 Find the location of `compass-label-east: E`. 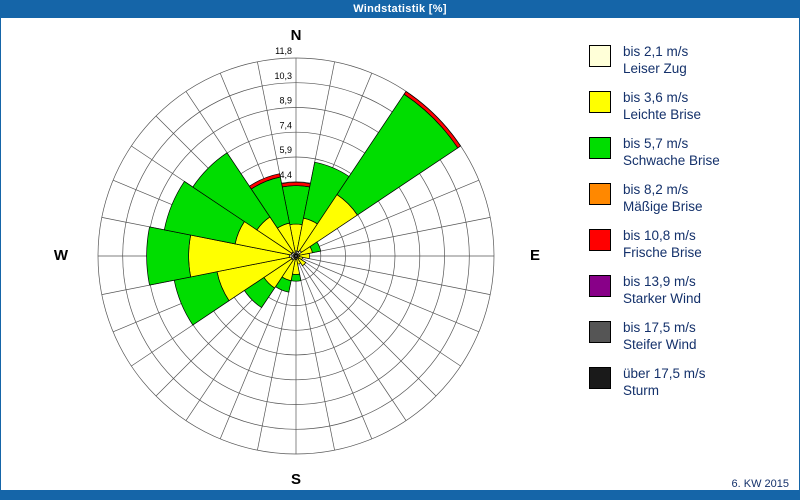

compass-label-east: E is located at coordinates (534, 255).